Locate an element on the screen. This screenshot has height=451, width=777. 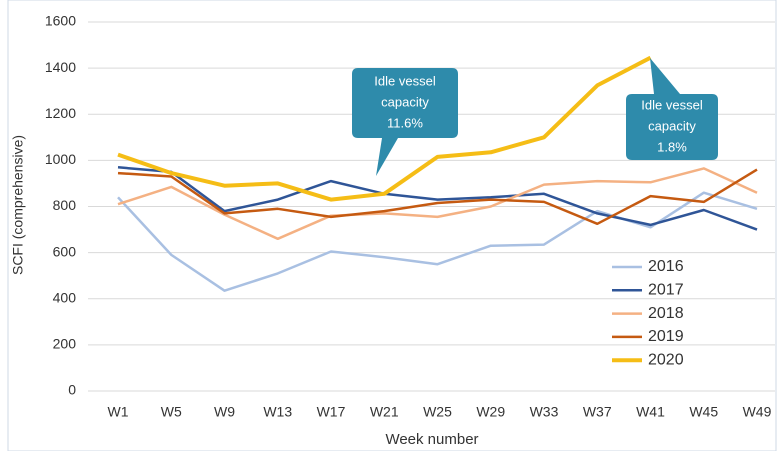
x-tick-label: W1 is located at coordinates (118, 412).